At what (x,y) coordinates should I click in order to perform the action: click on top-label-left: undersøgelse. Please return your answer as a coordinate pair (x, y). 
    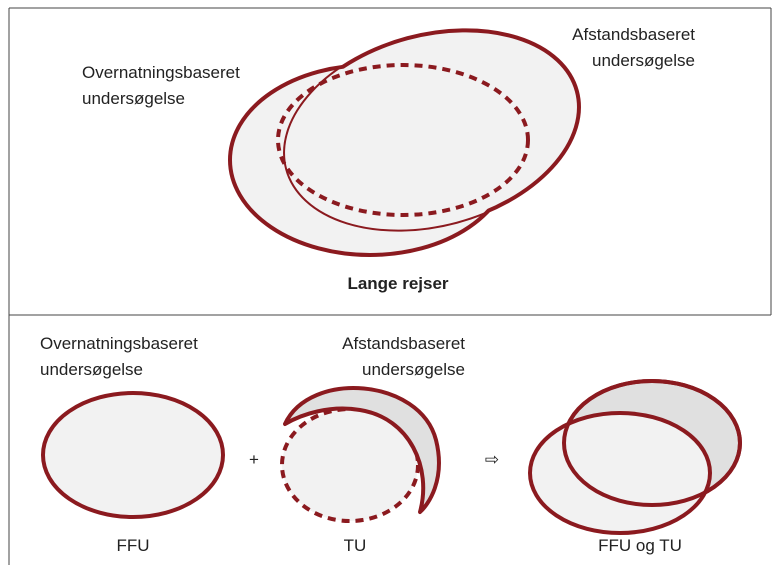
    Looking at the image, I should click on (133, 98).